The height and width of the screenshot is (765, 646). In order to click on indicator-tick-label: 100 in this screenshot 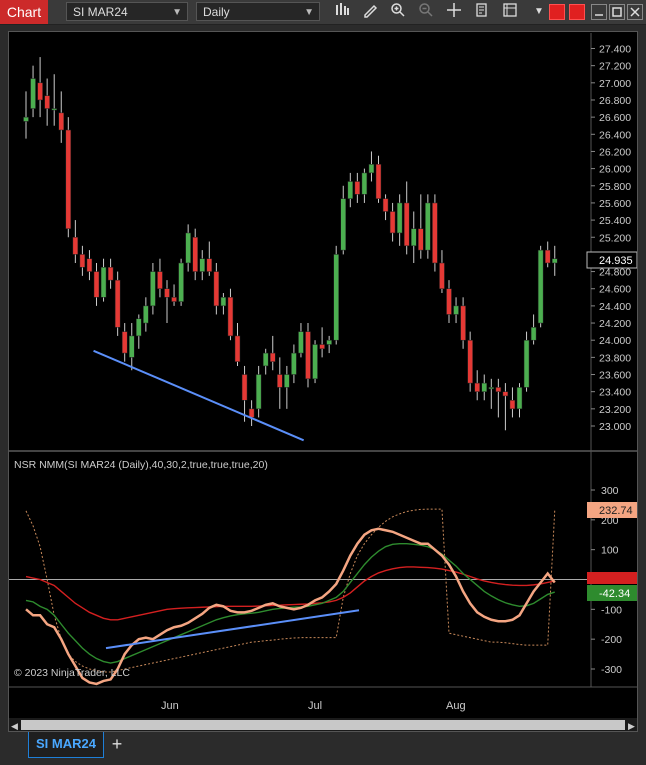, I will do `click(610, 551)`.